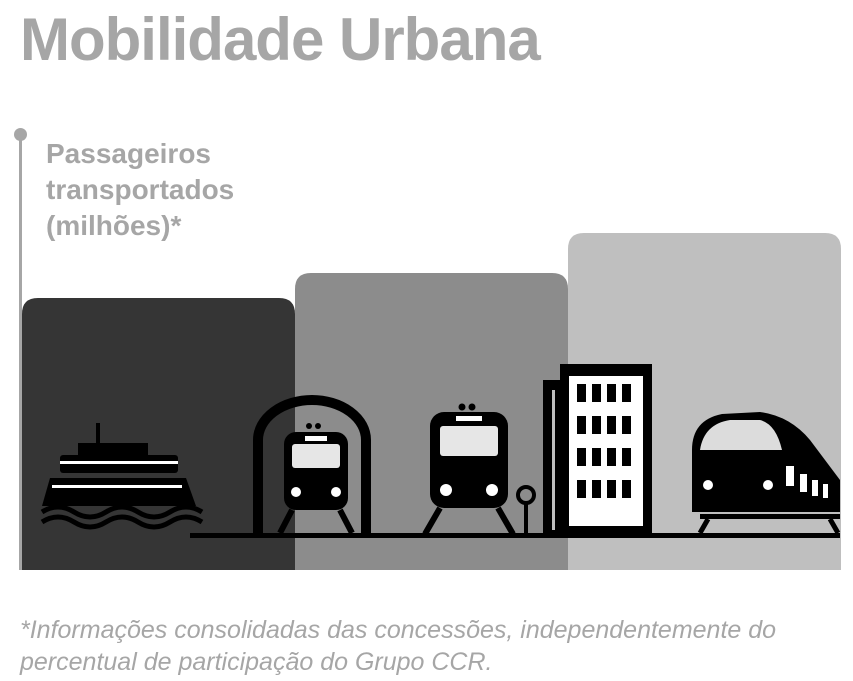 The width and height of the screenshot is (853, 681). Describe the element at coordinates (122, 476) in the screenshot. I see `ferry-icon` at that location.